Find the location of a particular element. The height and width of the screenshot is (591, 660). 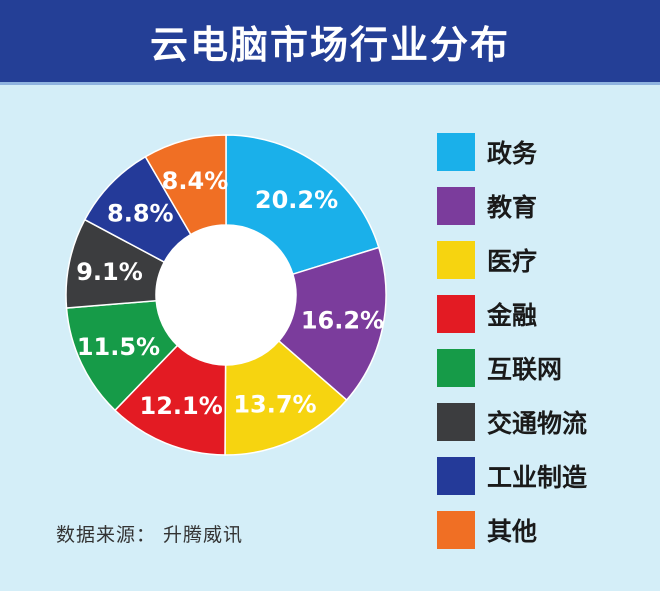

legend-item-6: 工业制造 is located at coordinates (512, 476).